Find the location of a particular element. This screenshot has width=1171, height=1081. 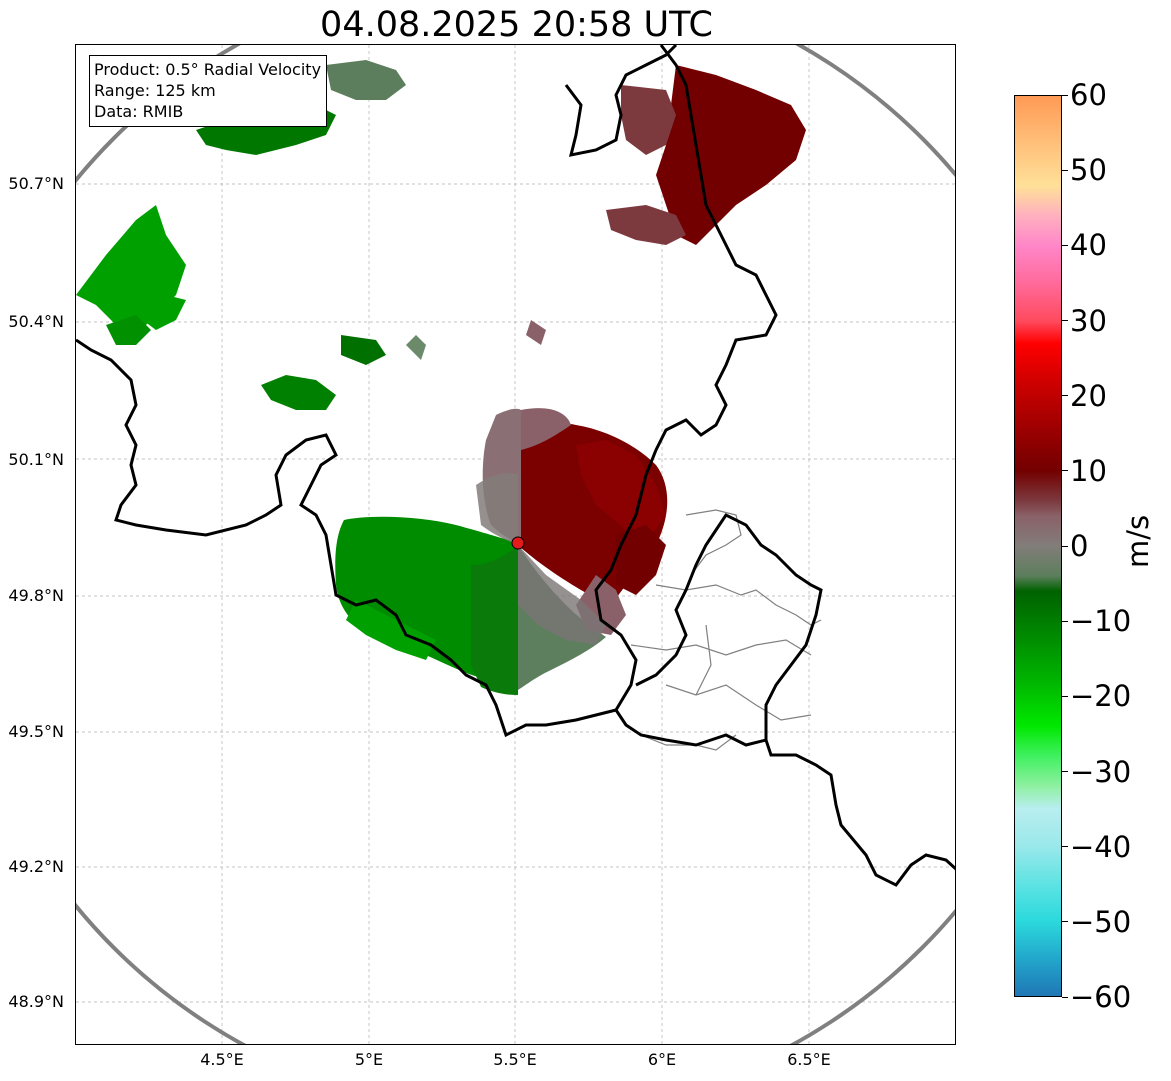

x-tick-label: 6.5°E is located at coordinates (809, 1059).